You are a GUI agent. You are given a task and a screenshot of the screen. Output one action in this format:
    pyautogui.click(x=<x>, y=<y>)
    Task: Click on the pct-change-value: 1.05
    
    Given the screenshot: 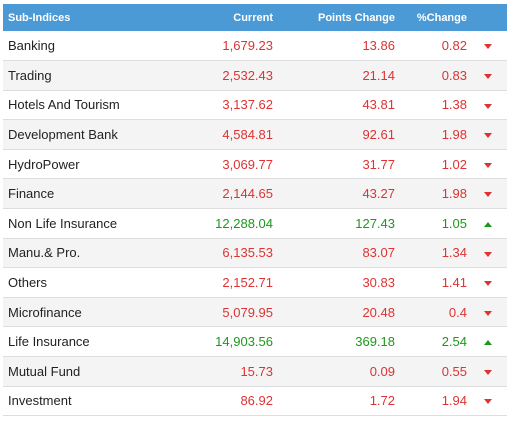 What is the action you would take?
    pyautogui.click(x=454, y=223)
    